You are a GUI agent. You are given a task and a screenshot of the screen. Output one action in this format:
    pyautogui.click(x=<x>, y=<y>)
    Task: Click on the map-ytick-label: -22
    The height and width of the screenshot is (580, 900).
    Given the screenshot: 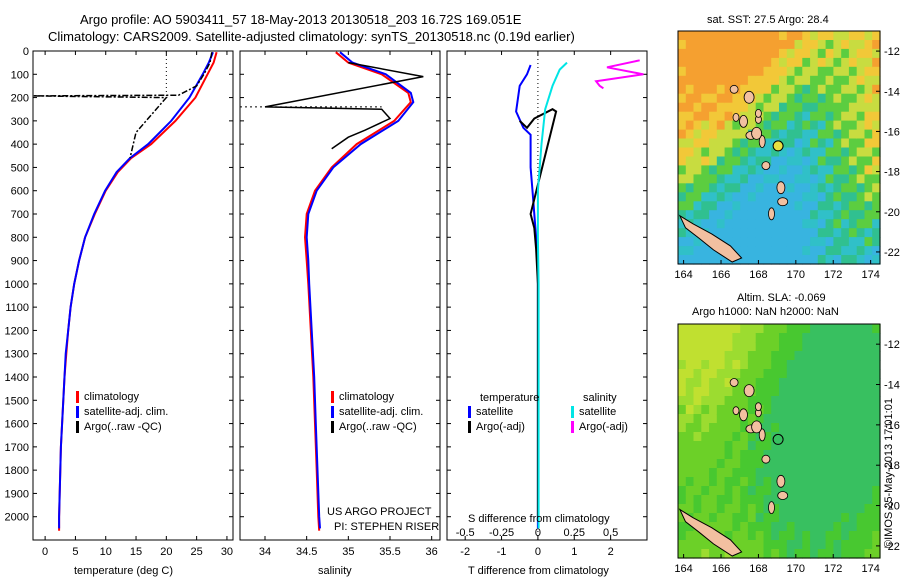 What is the action you would take?
    pyautogui.click(x=892, y=547)
    